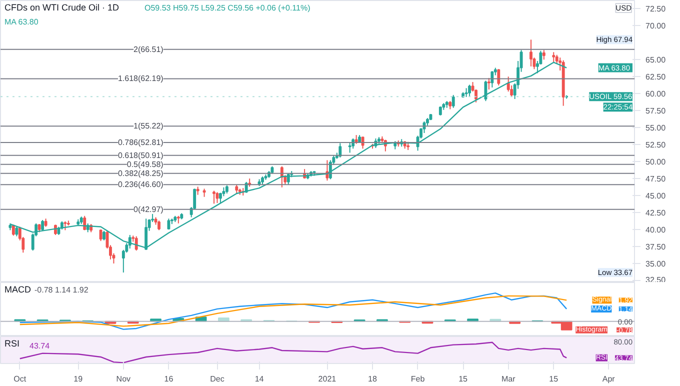 This screenshot has height=386, width=680. I want to click on y-tick-label: 35.00, so click(656, 263).